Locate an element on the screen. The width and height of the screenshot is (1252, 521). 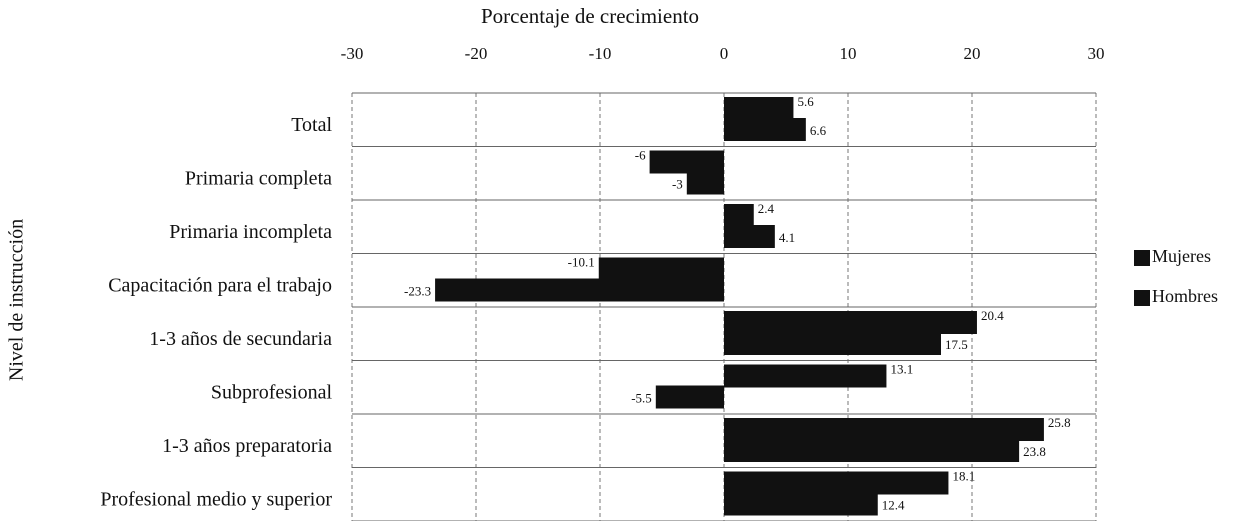
value-label: 17.5 is located at coordinates (956, 344).